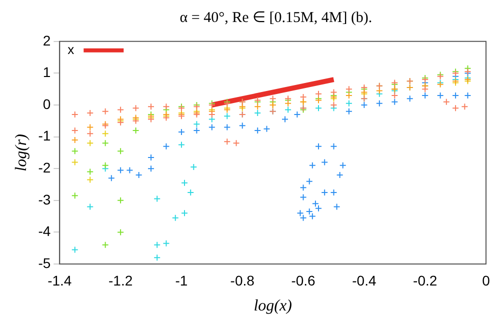 This screenshot has width=502, height=330. What do you see at coordinates (46, 72) in the screenshot?
I see `y-tick-label: 1` at bounding box center [46, 72].